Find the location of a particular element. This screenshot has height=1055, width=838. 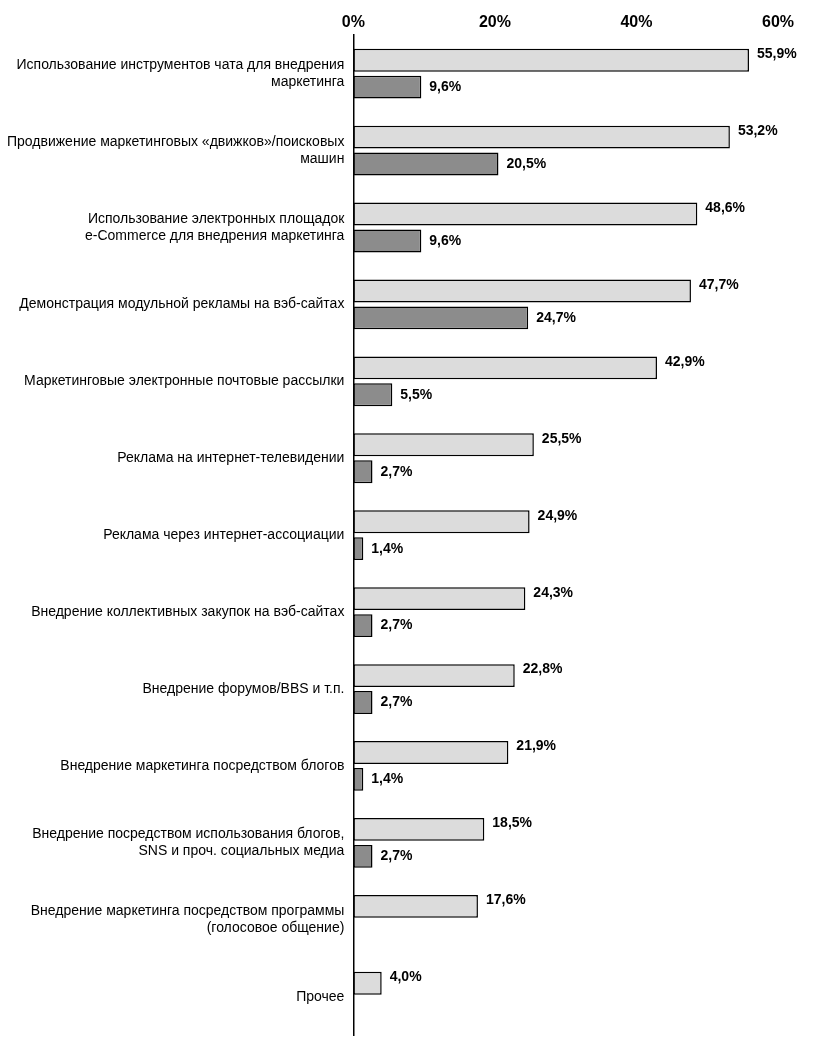

data-label: 24,9% is located at coordinates (557, 514).